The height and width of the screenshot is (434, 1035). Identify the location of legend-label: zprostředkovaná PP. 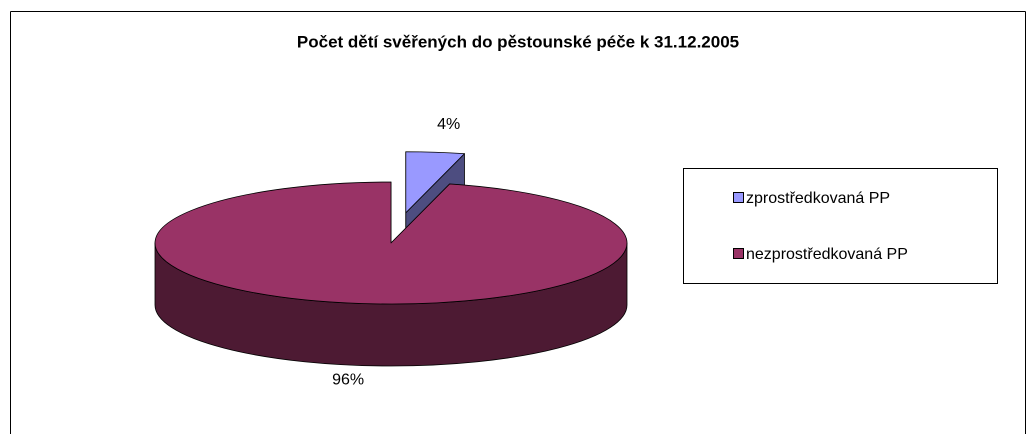
(818, 198).